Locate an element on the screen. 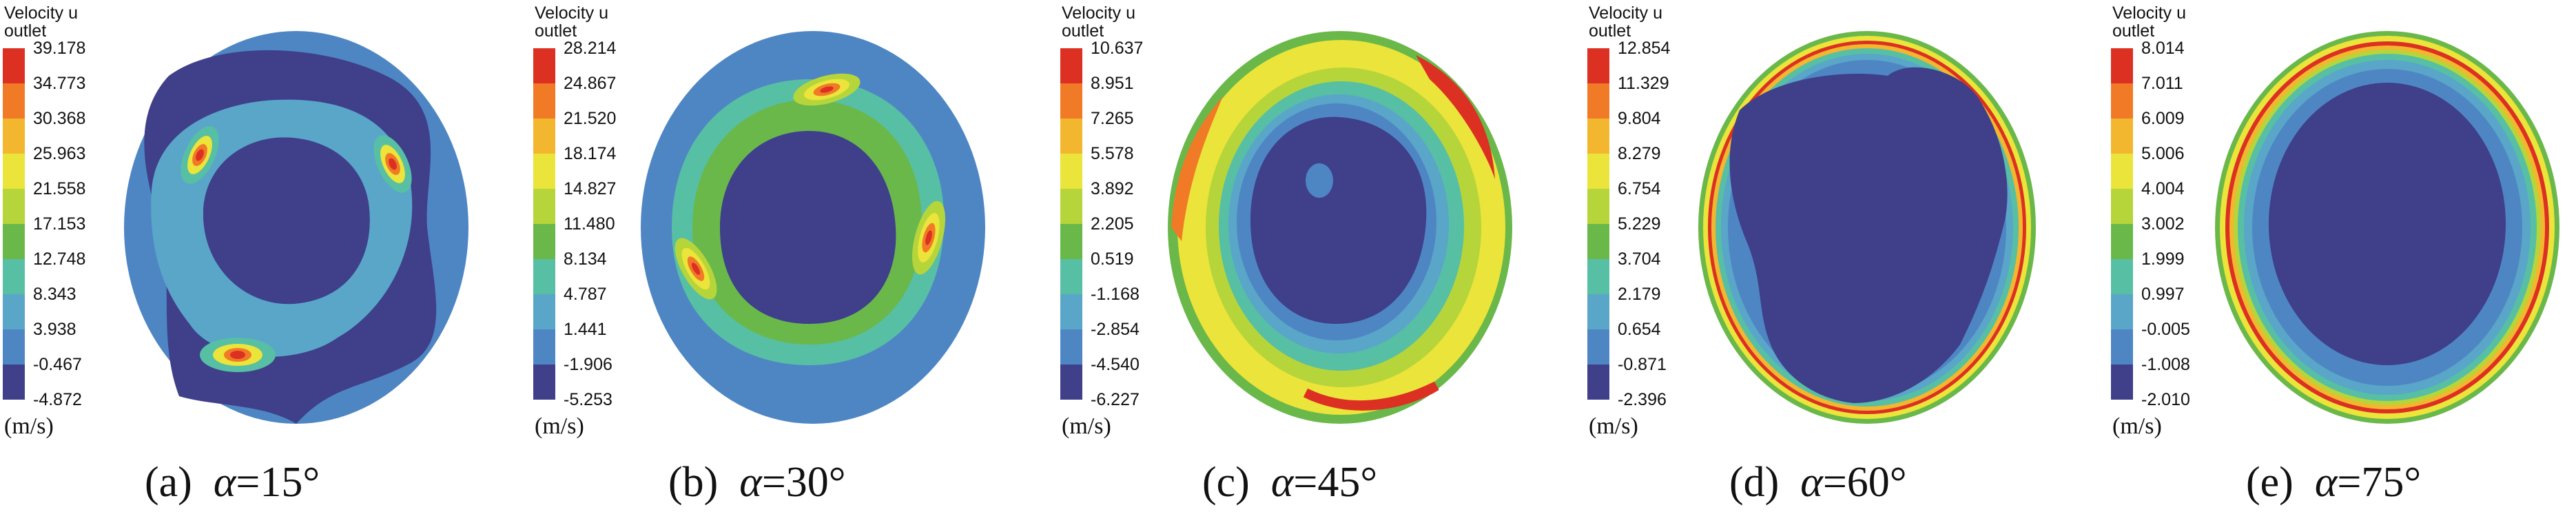  panel-caption: (d) α=60° is located at coordinates (1818, 482).